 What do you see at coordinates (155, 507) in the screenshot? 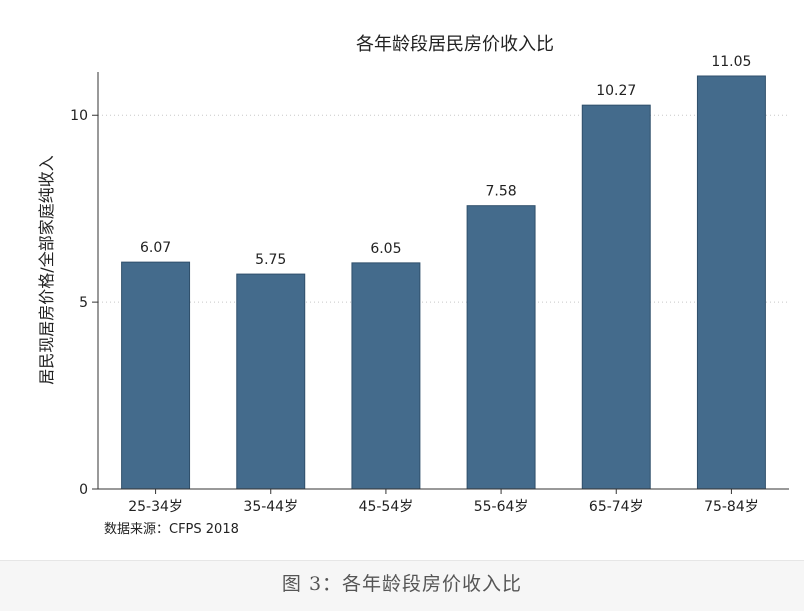
I see `x-tick-label: 25-34岁` at bounding box center [155, 507].